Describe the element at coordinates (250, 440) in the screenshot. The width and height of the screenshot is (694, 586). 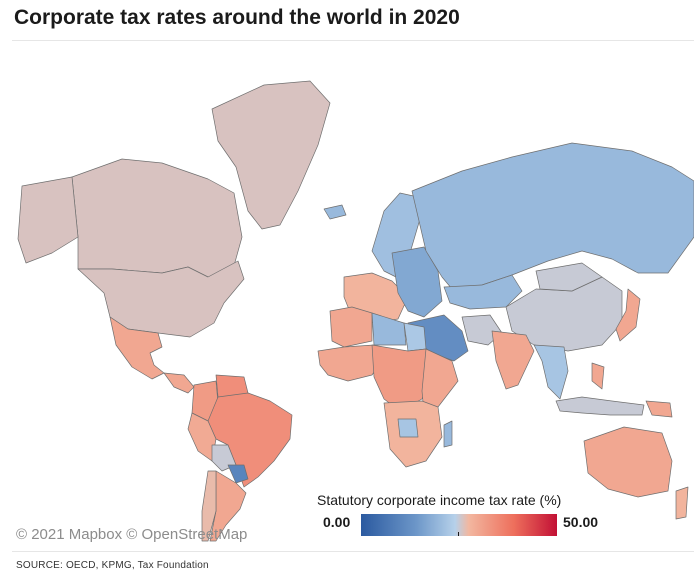
I see `country-brazil: Brazil: 34%` at that location.